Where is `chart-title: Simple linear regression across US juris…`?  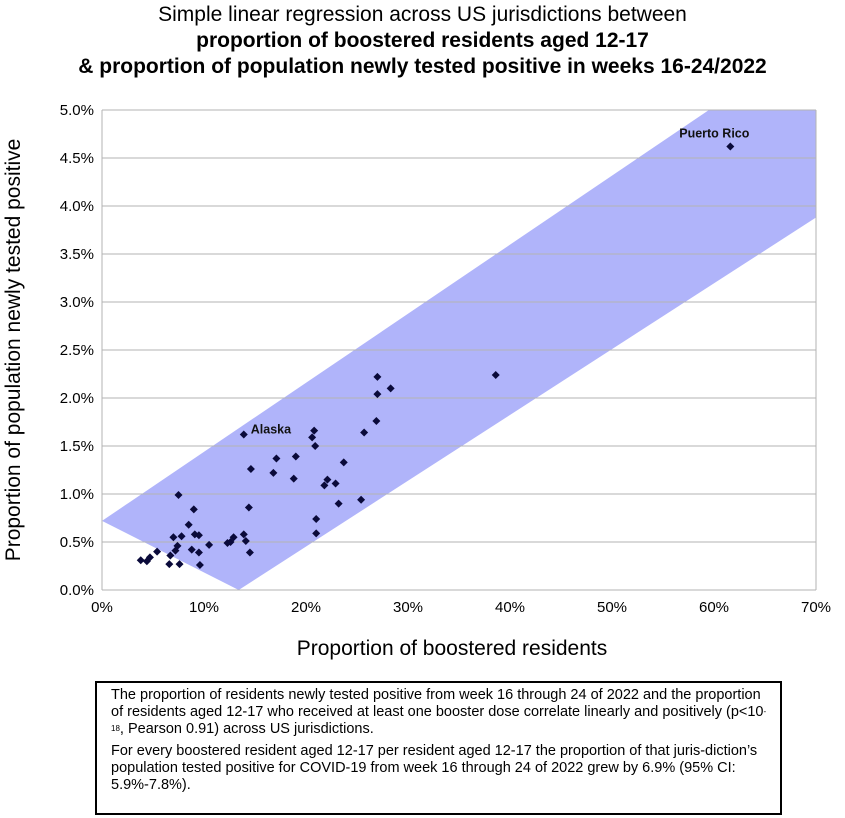 chart-title: Simple linear regression across US juris… is located at coordinates (422, 14).